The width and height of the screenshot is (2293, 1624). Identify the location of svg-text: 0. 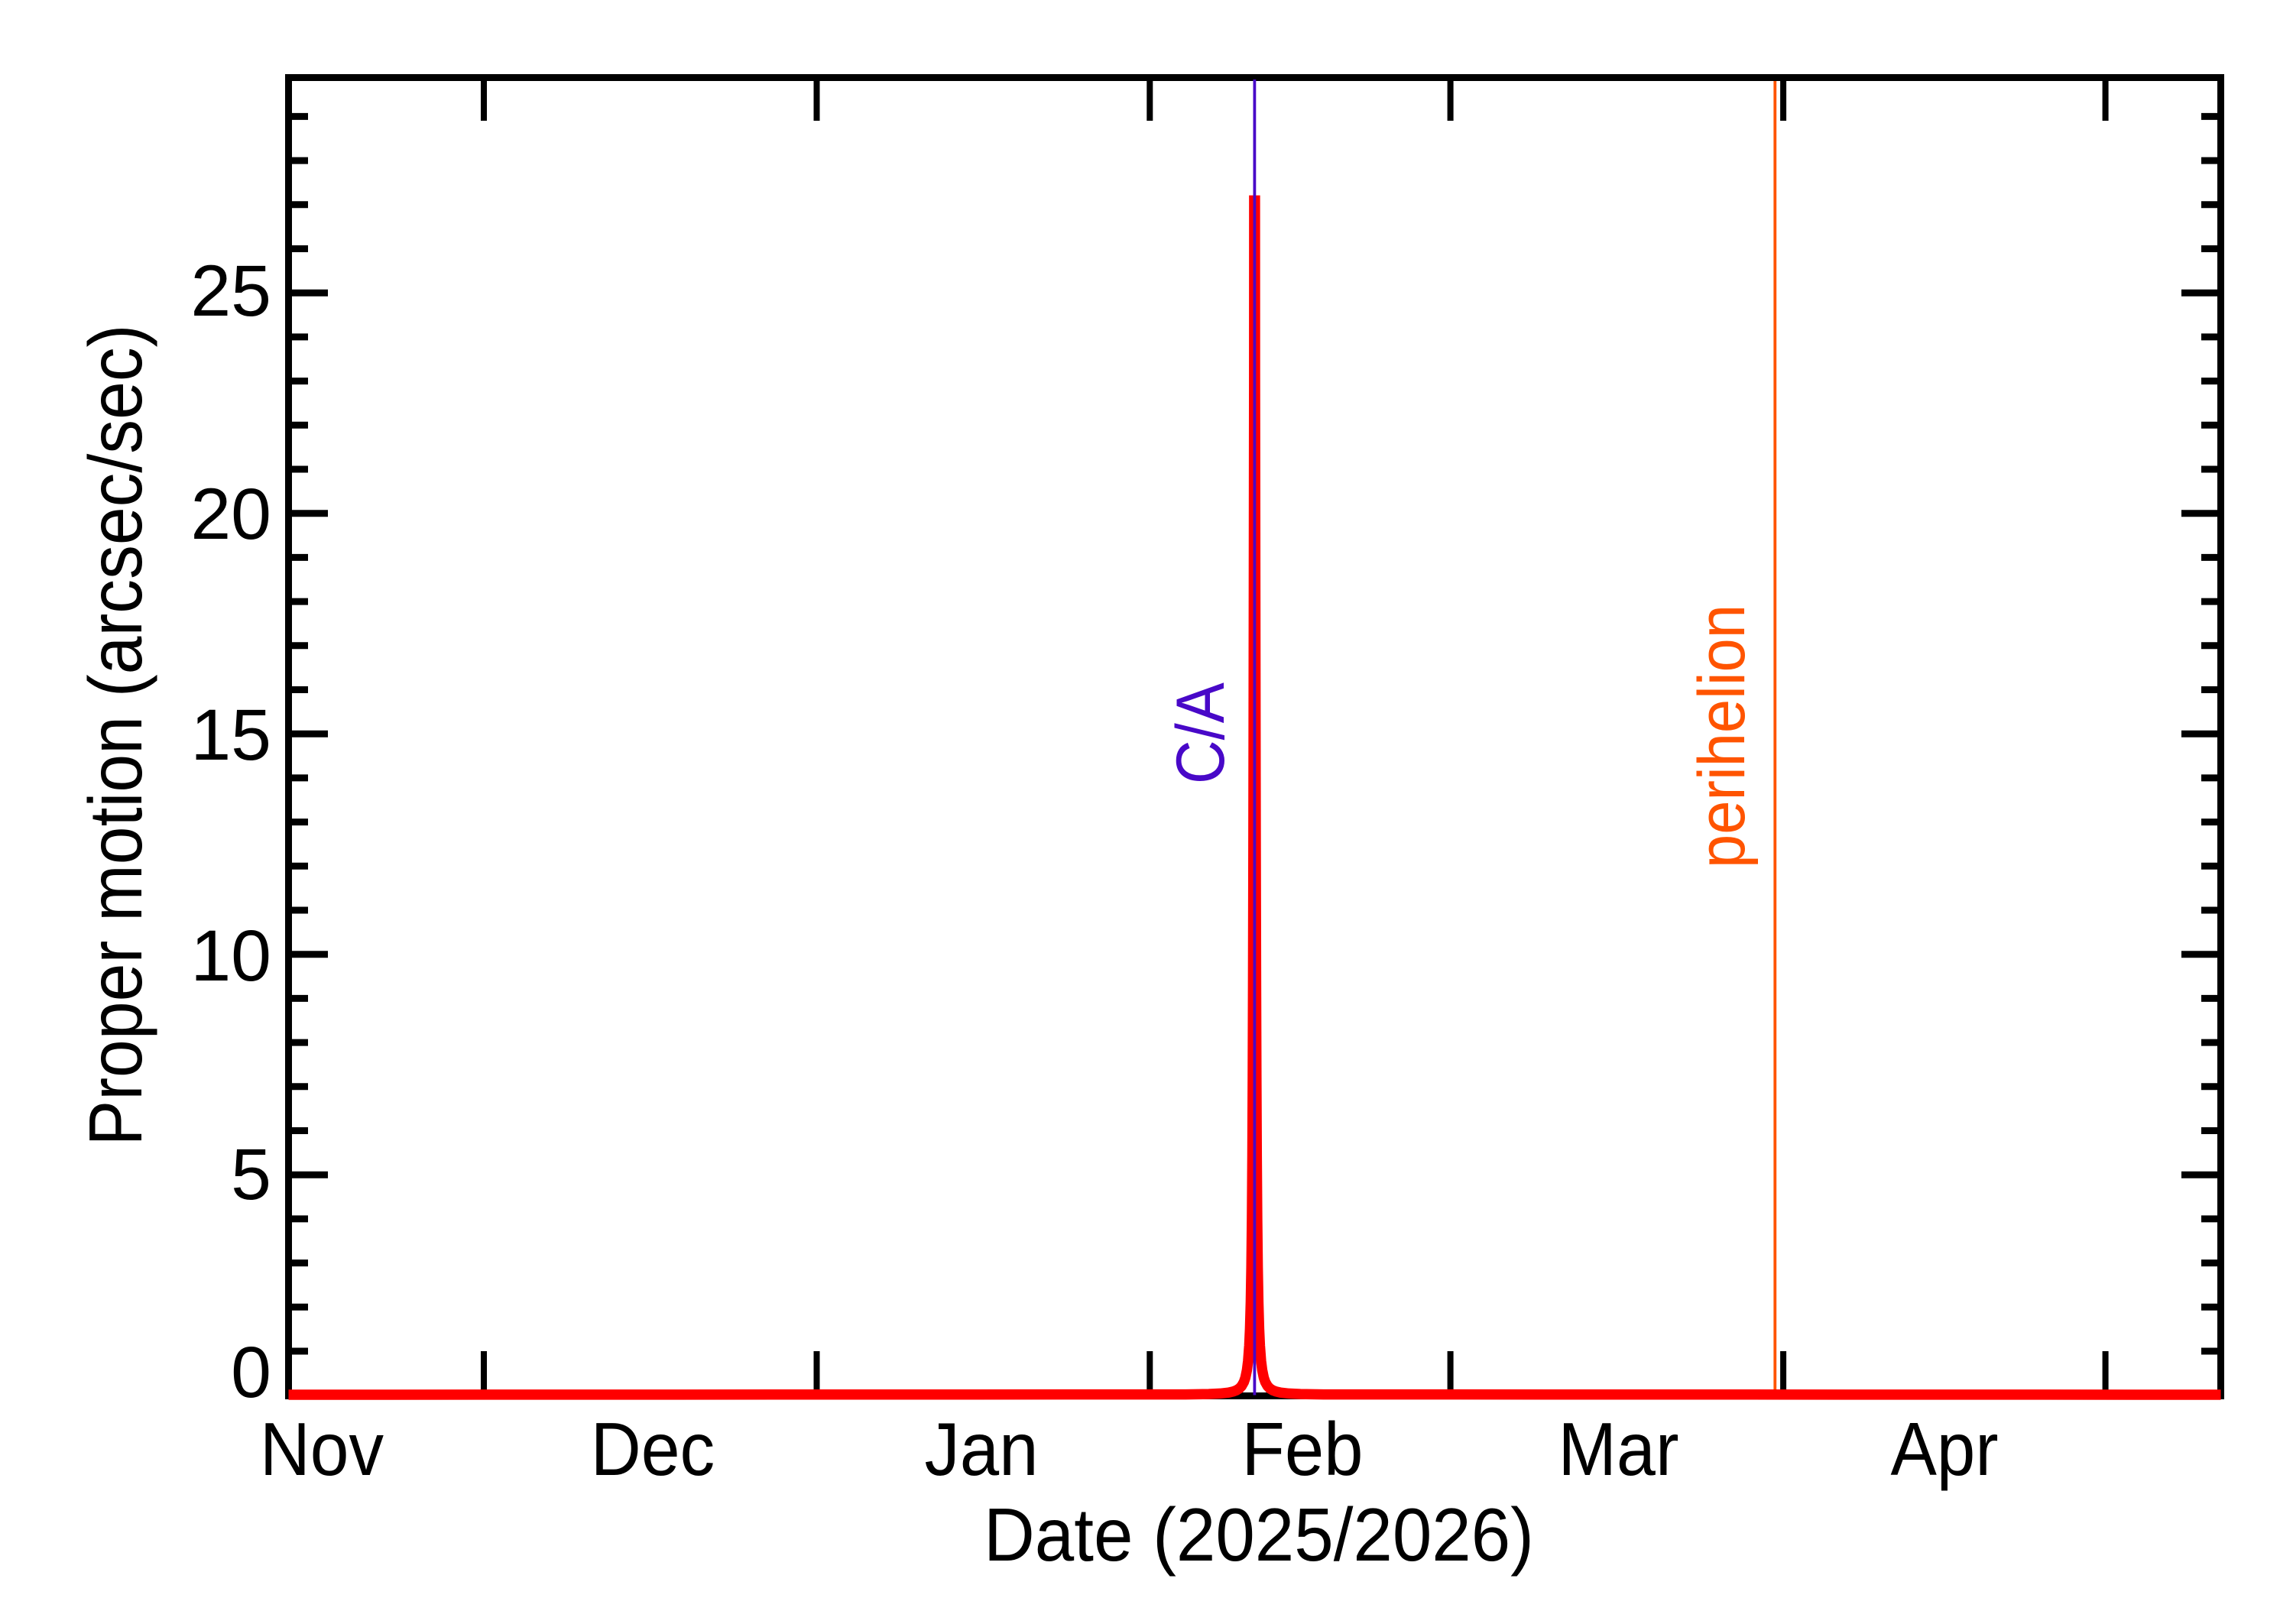
(251, 1372).